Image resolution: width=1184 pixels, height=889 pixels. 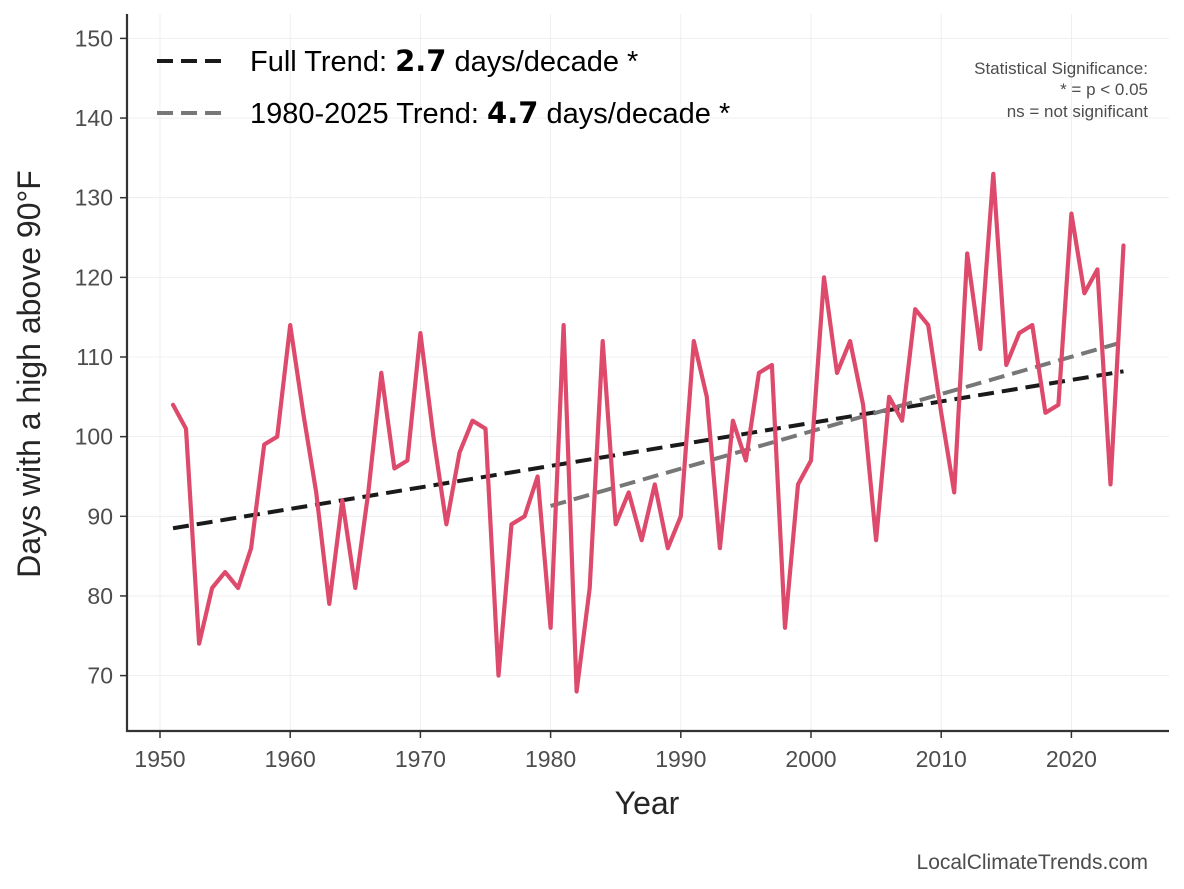 What do you see at coordinates (29, 374) in the screenshot?
I see `y-axis-title: Days with a high above 90°F` at bounding box center [29, 374].